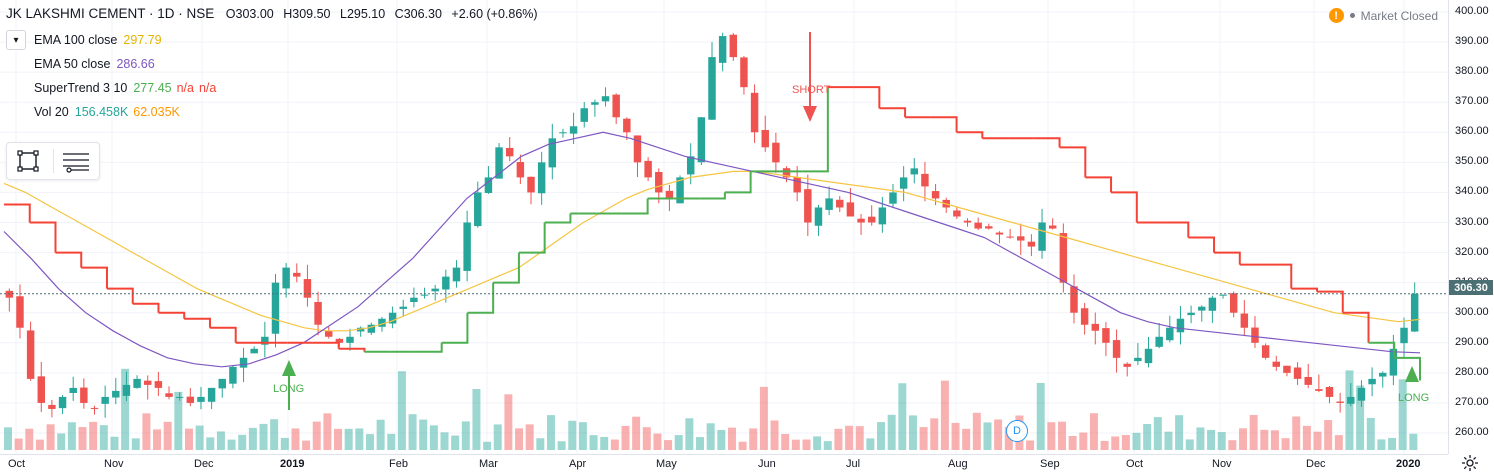  Describe the element at coordinates (125, 88) in the screenshot. I see `indicator-supertrend: SuperTrend 3 10 277.45 n/a n/a` at that location.